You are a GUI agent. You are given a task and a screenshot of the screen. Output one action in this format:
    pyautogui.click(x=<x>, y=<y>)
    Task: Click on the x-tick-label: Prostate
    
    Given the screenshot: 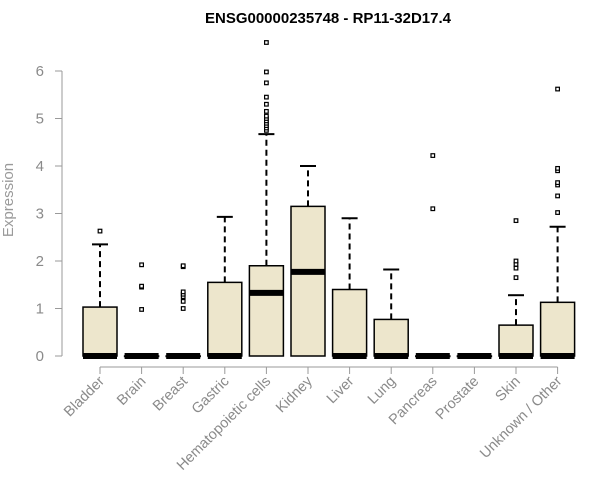 What is the action you would take?
    pyautogui.click(x=457, y=398)
    